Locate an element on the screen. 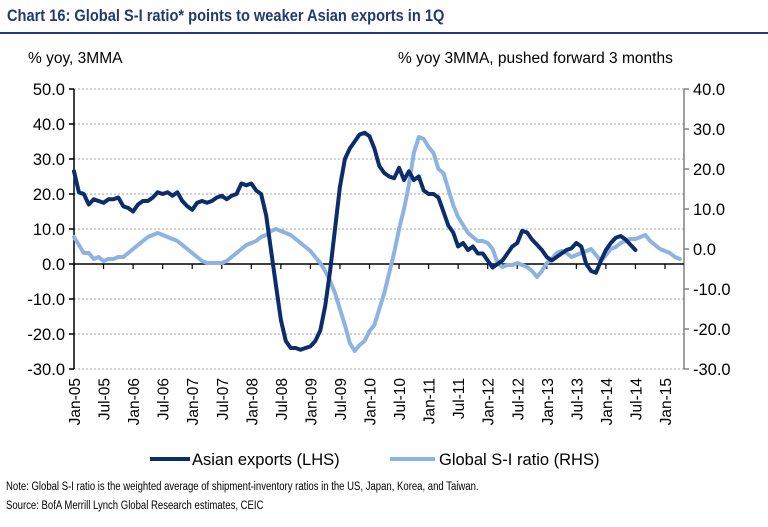  x-axis-tick-label: Jul-14 is located at coordinates (636, 399).